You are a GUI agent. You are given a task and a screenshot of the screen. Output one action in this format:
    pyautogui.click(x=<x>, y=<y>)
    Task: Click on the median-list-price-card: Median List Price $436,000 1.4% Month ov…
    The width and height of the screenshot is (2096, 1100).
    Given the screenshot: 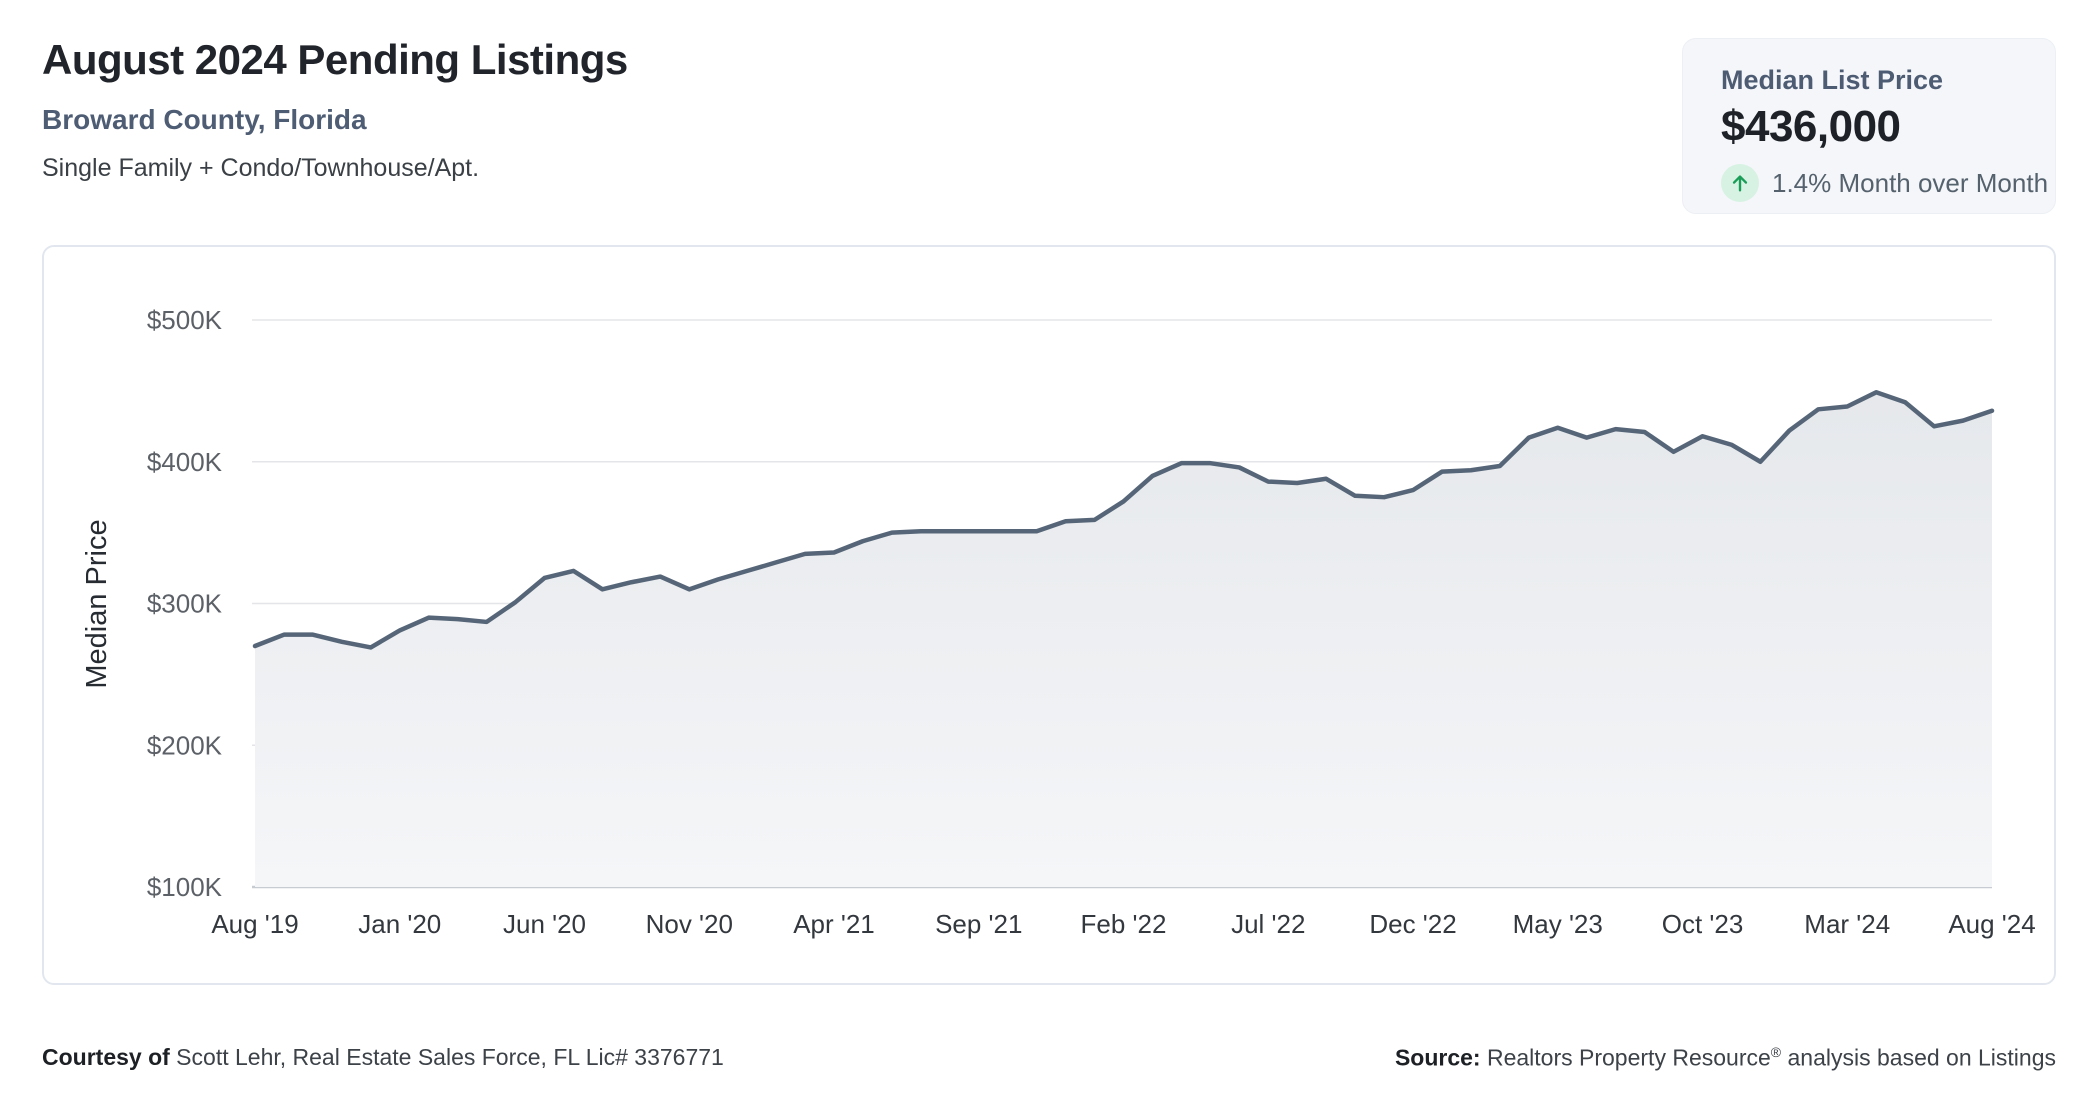 What is the action you would take?
    pyautogui.click(x=1869, y=126)
    